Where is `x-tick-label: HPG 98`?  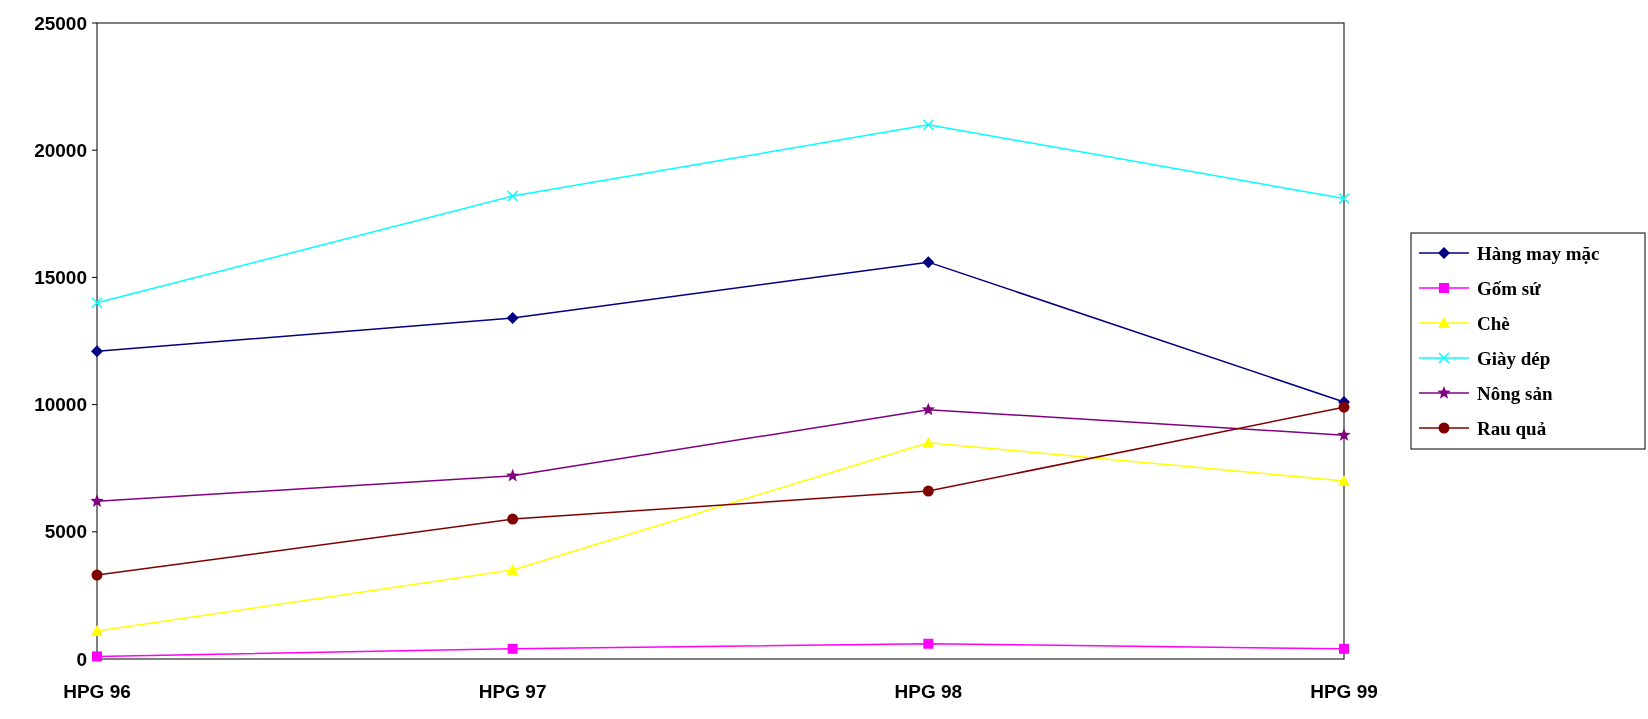 x-tick-label: HPG 98 is located at coordinates (928, 691).